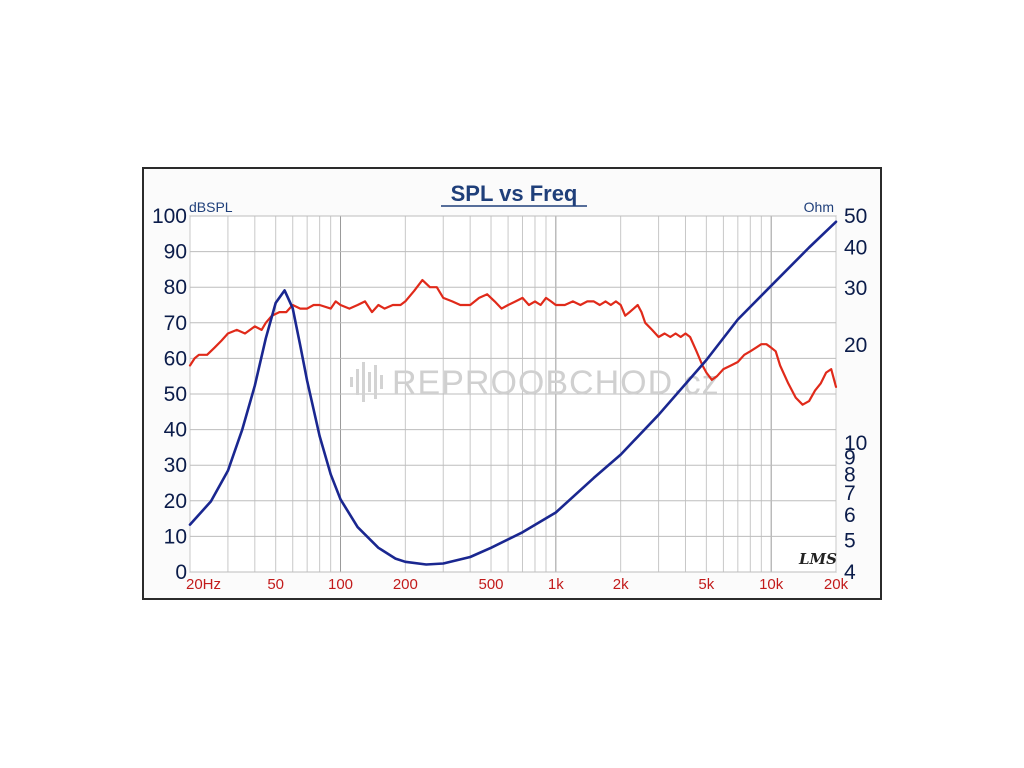 Image resolution: width=1024 pixels, height=768 pixels. I want to click on y-left-tick-label: 10, so click(175, 536).